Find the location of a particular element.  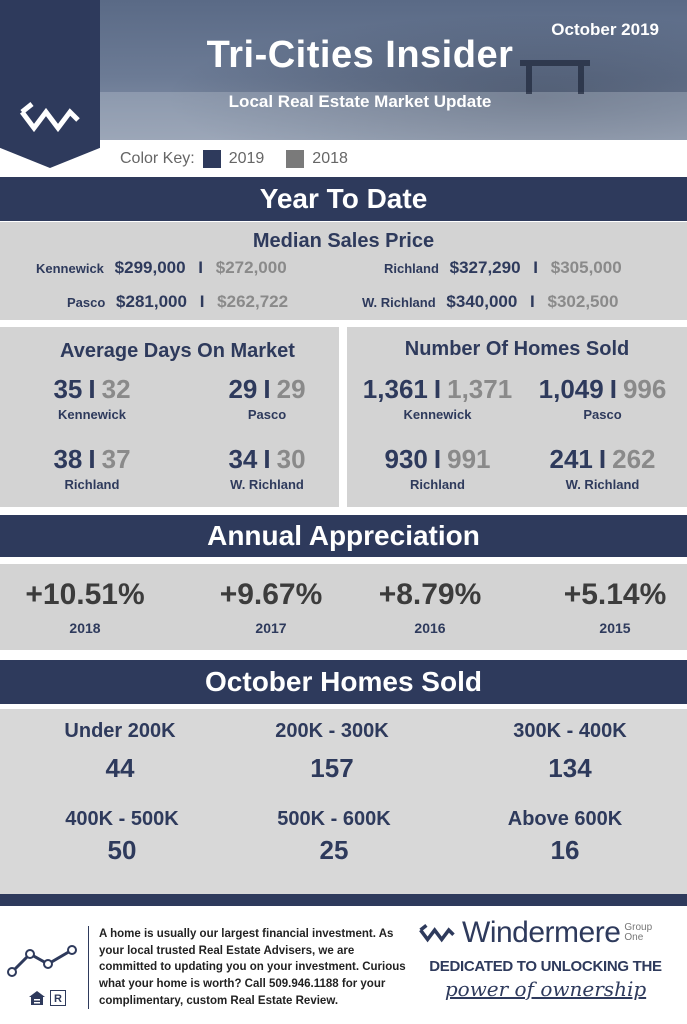

value-2019: $327,290 is located at coordinates (485, 267).